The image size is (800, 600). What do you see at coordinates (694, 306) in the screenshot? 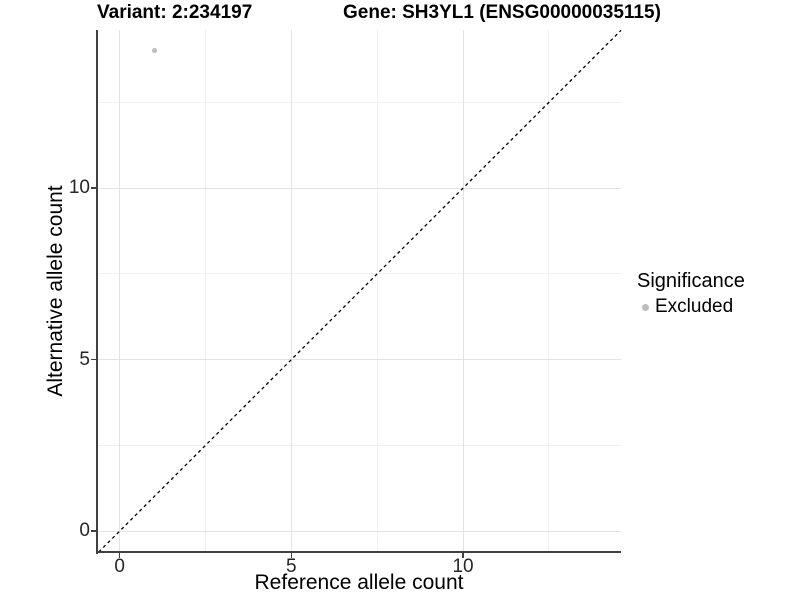
I see `legend-item-label: Excluded` at bounding box center [694, 306].